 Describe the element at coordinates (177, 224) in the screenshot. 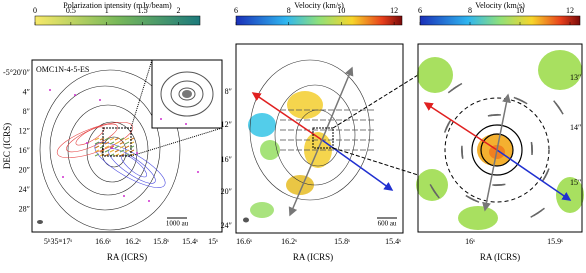

I see `scale-bar-label: 1000 au` at that location.